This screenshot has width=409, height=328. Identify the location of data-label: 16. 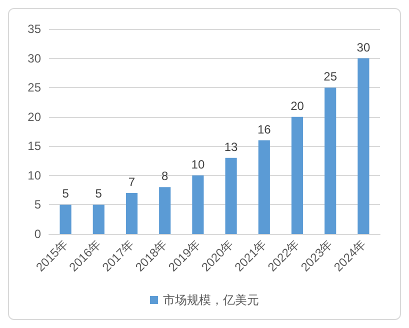
(264, 129).